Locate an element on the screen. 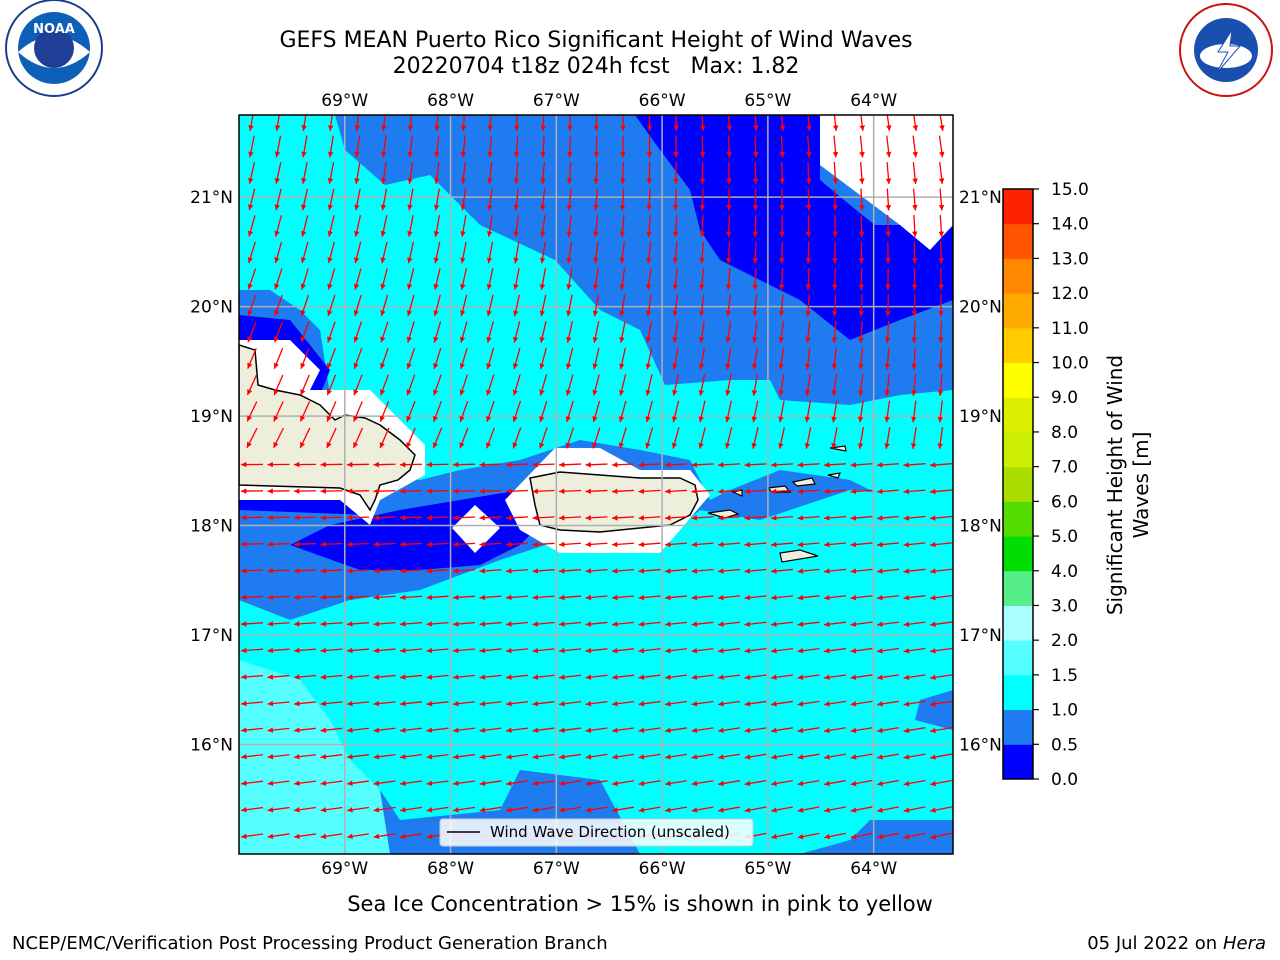 This screenshot has height=960, width=1280. colorbar-tick-label: 13.0 is located at coordinates (1070, 259).